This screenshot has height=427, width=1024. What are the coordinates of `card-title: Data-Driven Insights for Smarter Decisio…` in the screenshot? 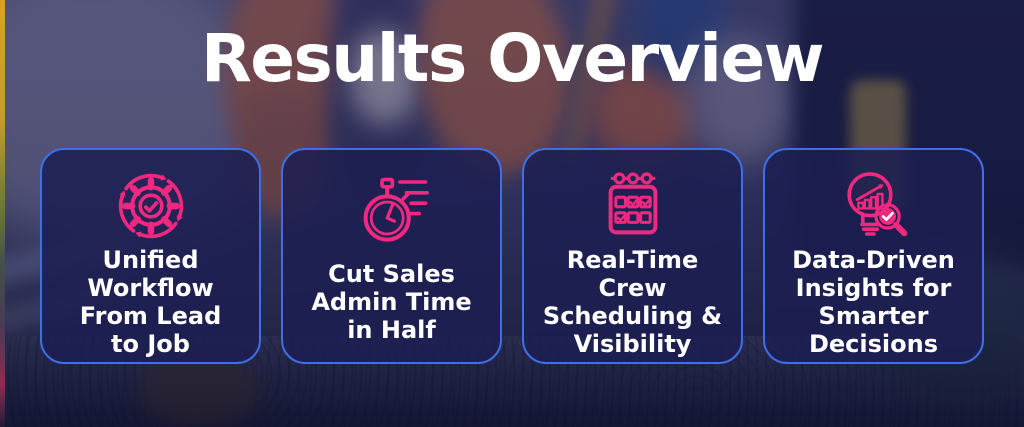 It's located at (873, 302).